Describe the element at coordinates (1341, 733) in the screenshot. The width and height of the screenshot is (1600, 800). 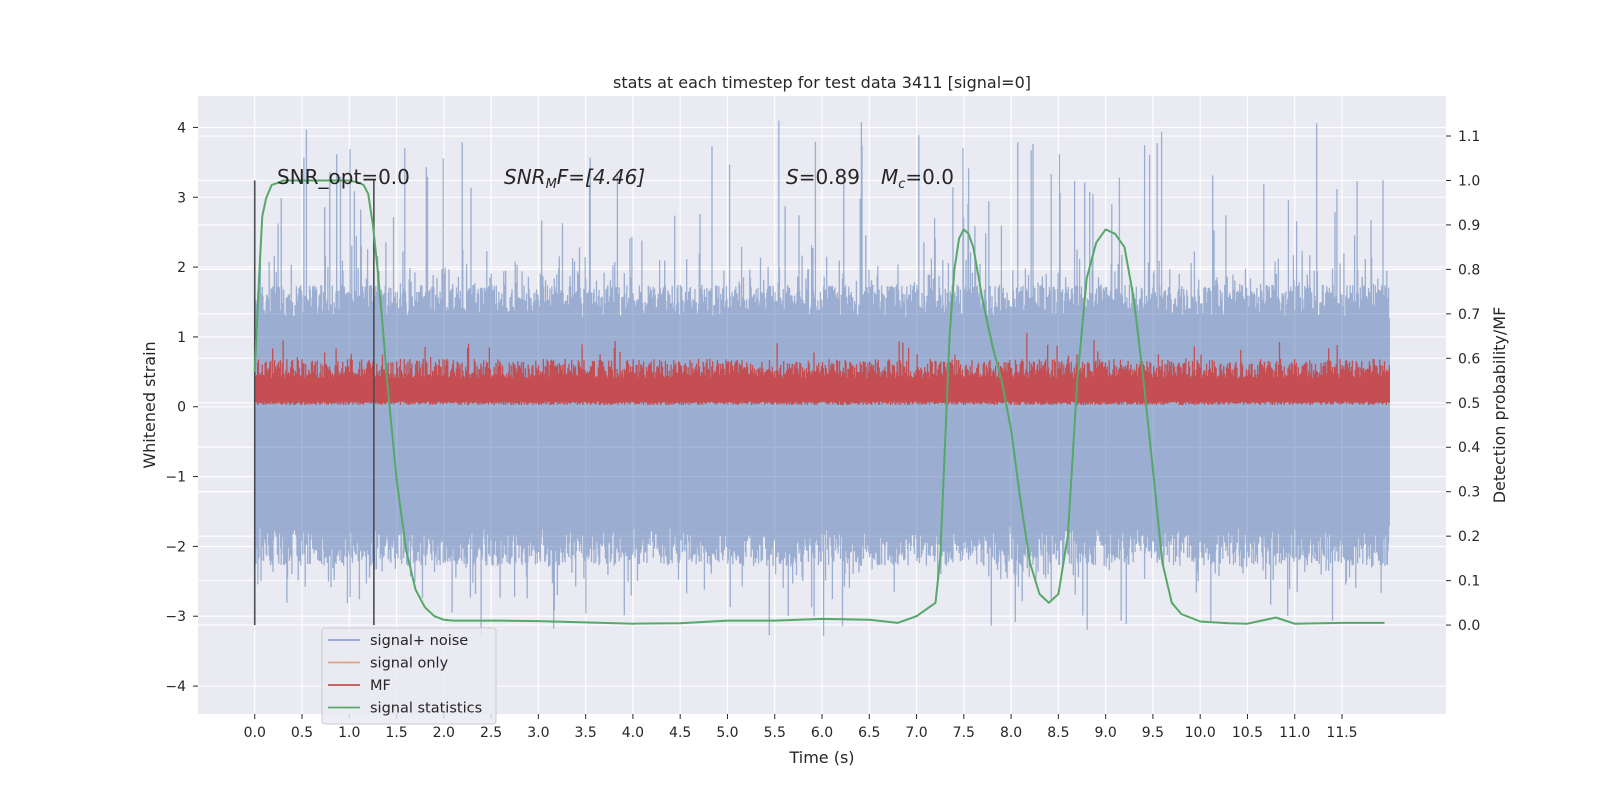
I see `x-tick-label: 11.5` at that location.